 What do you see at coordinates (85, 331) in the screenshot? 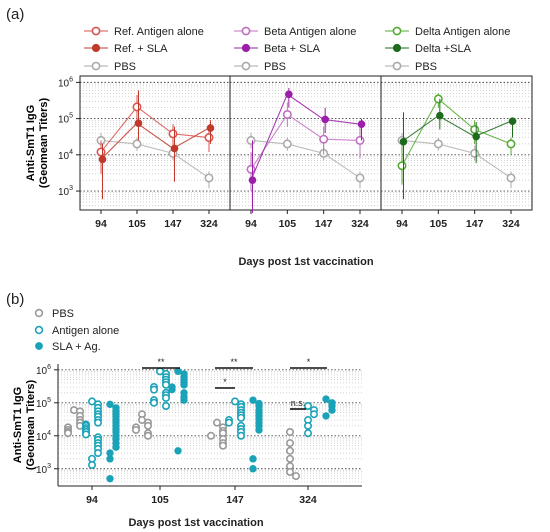
I see `legend-label: Antigen alone` at bounding box center [85, 331].